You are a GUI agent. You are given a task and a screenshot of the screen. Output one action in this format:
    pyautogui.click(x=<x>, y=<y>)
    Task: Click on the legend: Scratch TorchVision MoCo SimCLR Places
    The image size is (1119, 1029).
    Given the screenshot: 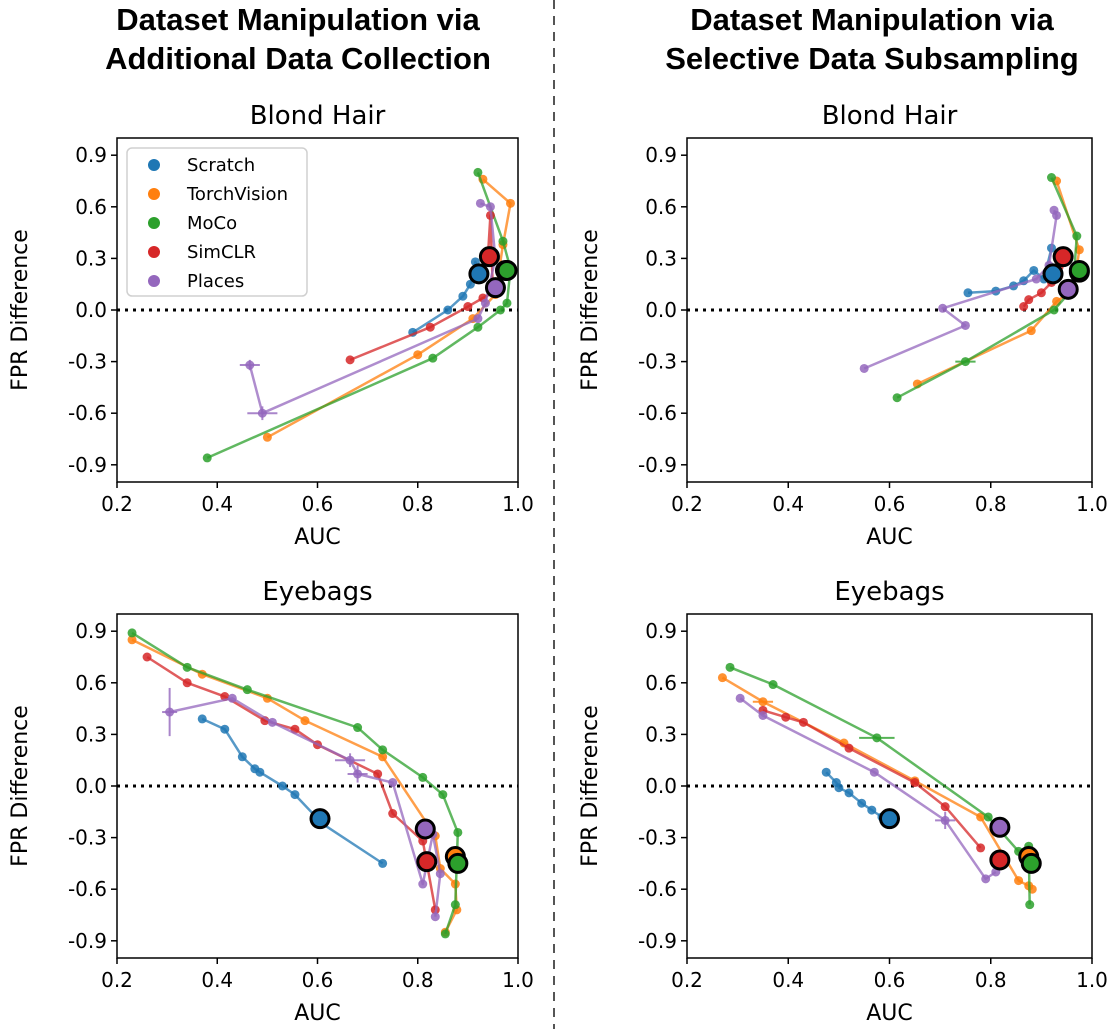 What is the action you would take?
    pyautogui.click(x=217, y=222)
    